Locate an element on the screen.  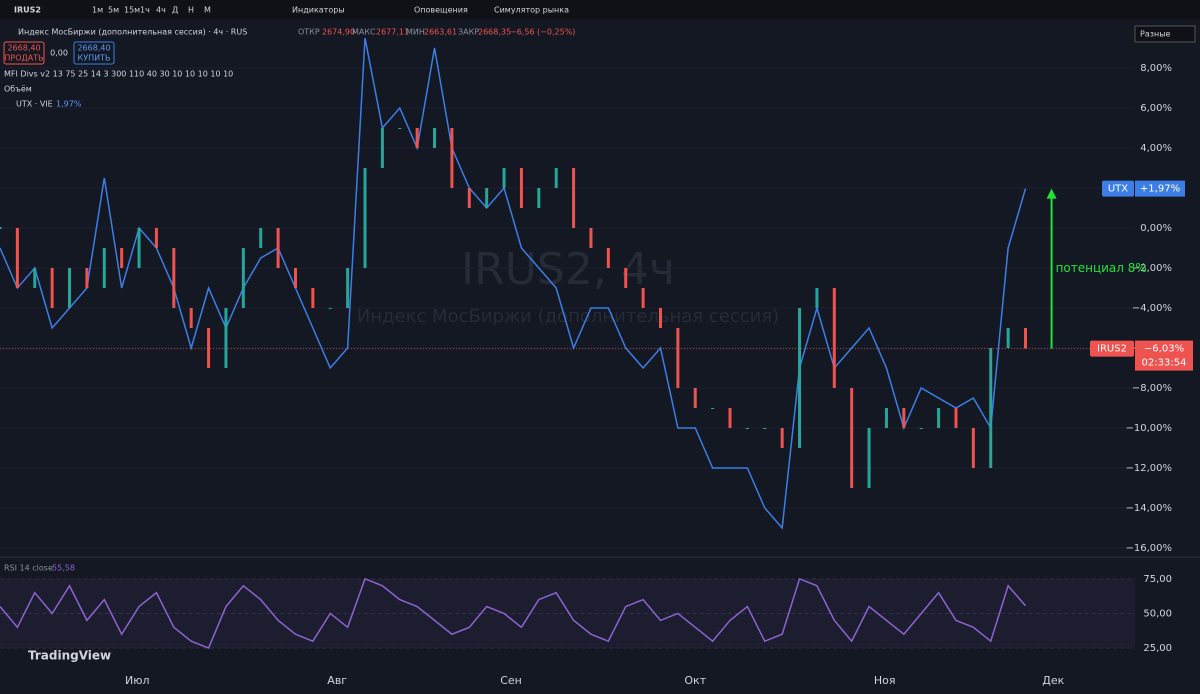
open: 2674,90 is located at coordinates (338, 32).